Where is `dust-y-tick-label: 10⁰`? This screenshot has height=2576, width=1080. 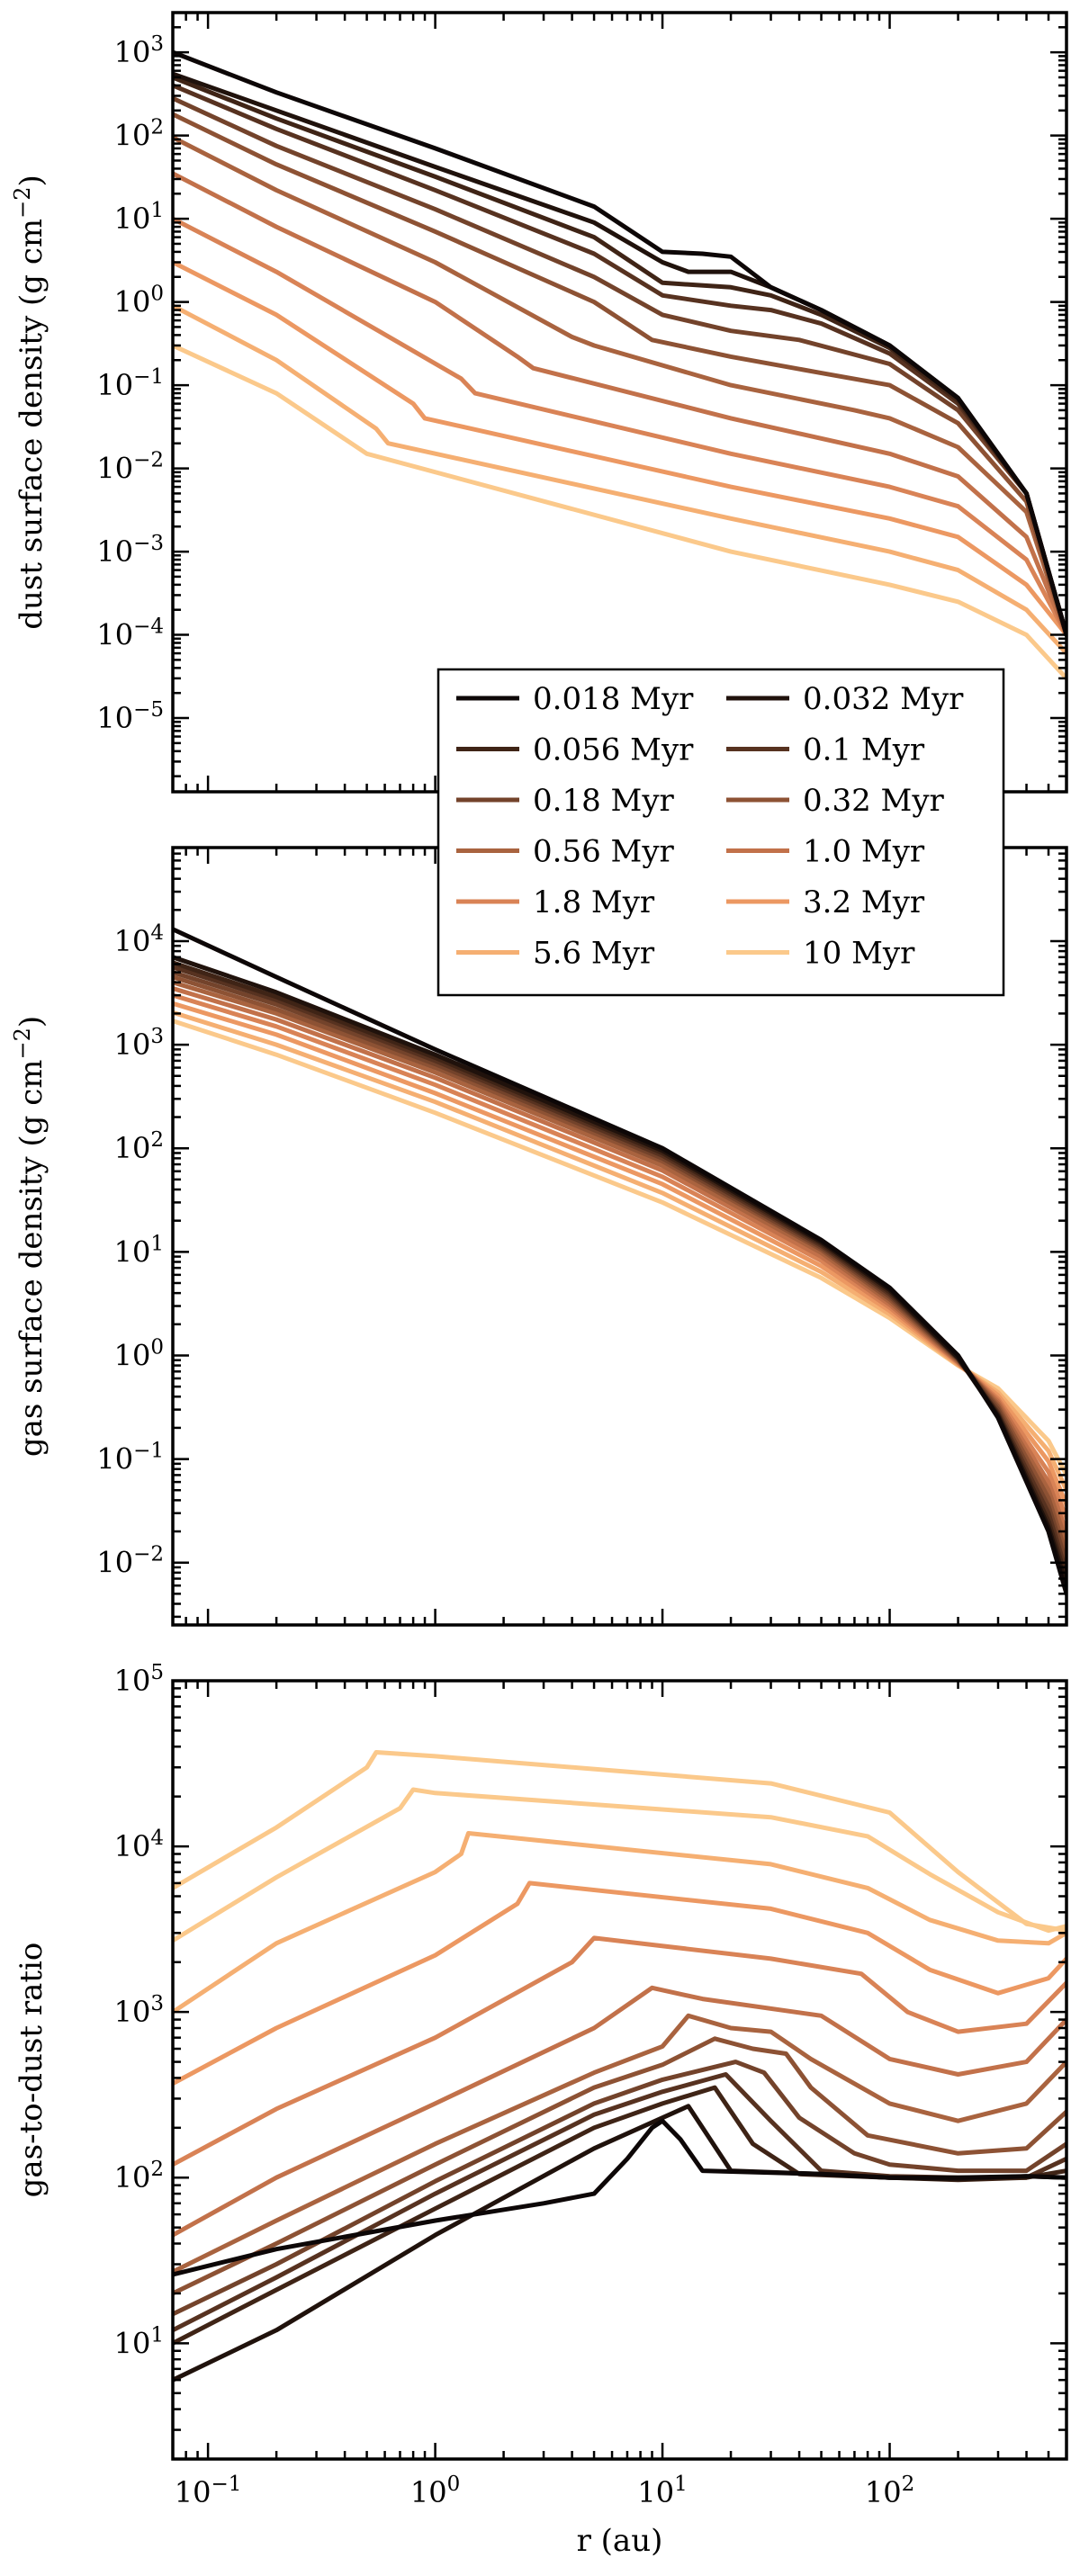
dust-y-tick-label: 10⁰ is located at coordinates (139, 301).